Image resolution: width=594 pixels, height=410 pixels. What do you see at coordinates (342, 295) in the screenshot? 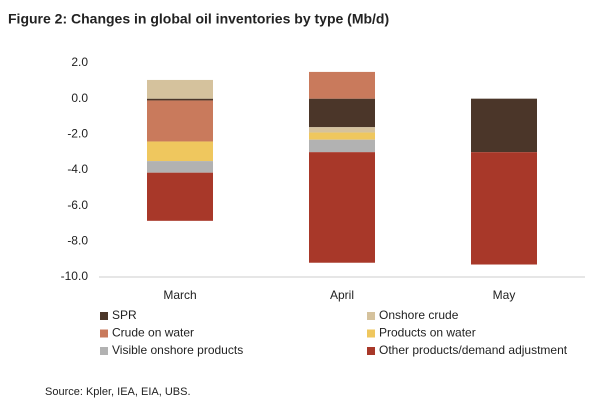
I see `x-tick-label: April` at bounding box center [342, 295].